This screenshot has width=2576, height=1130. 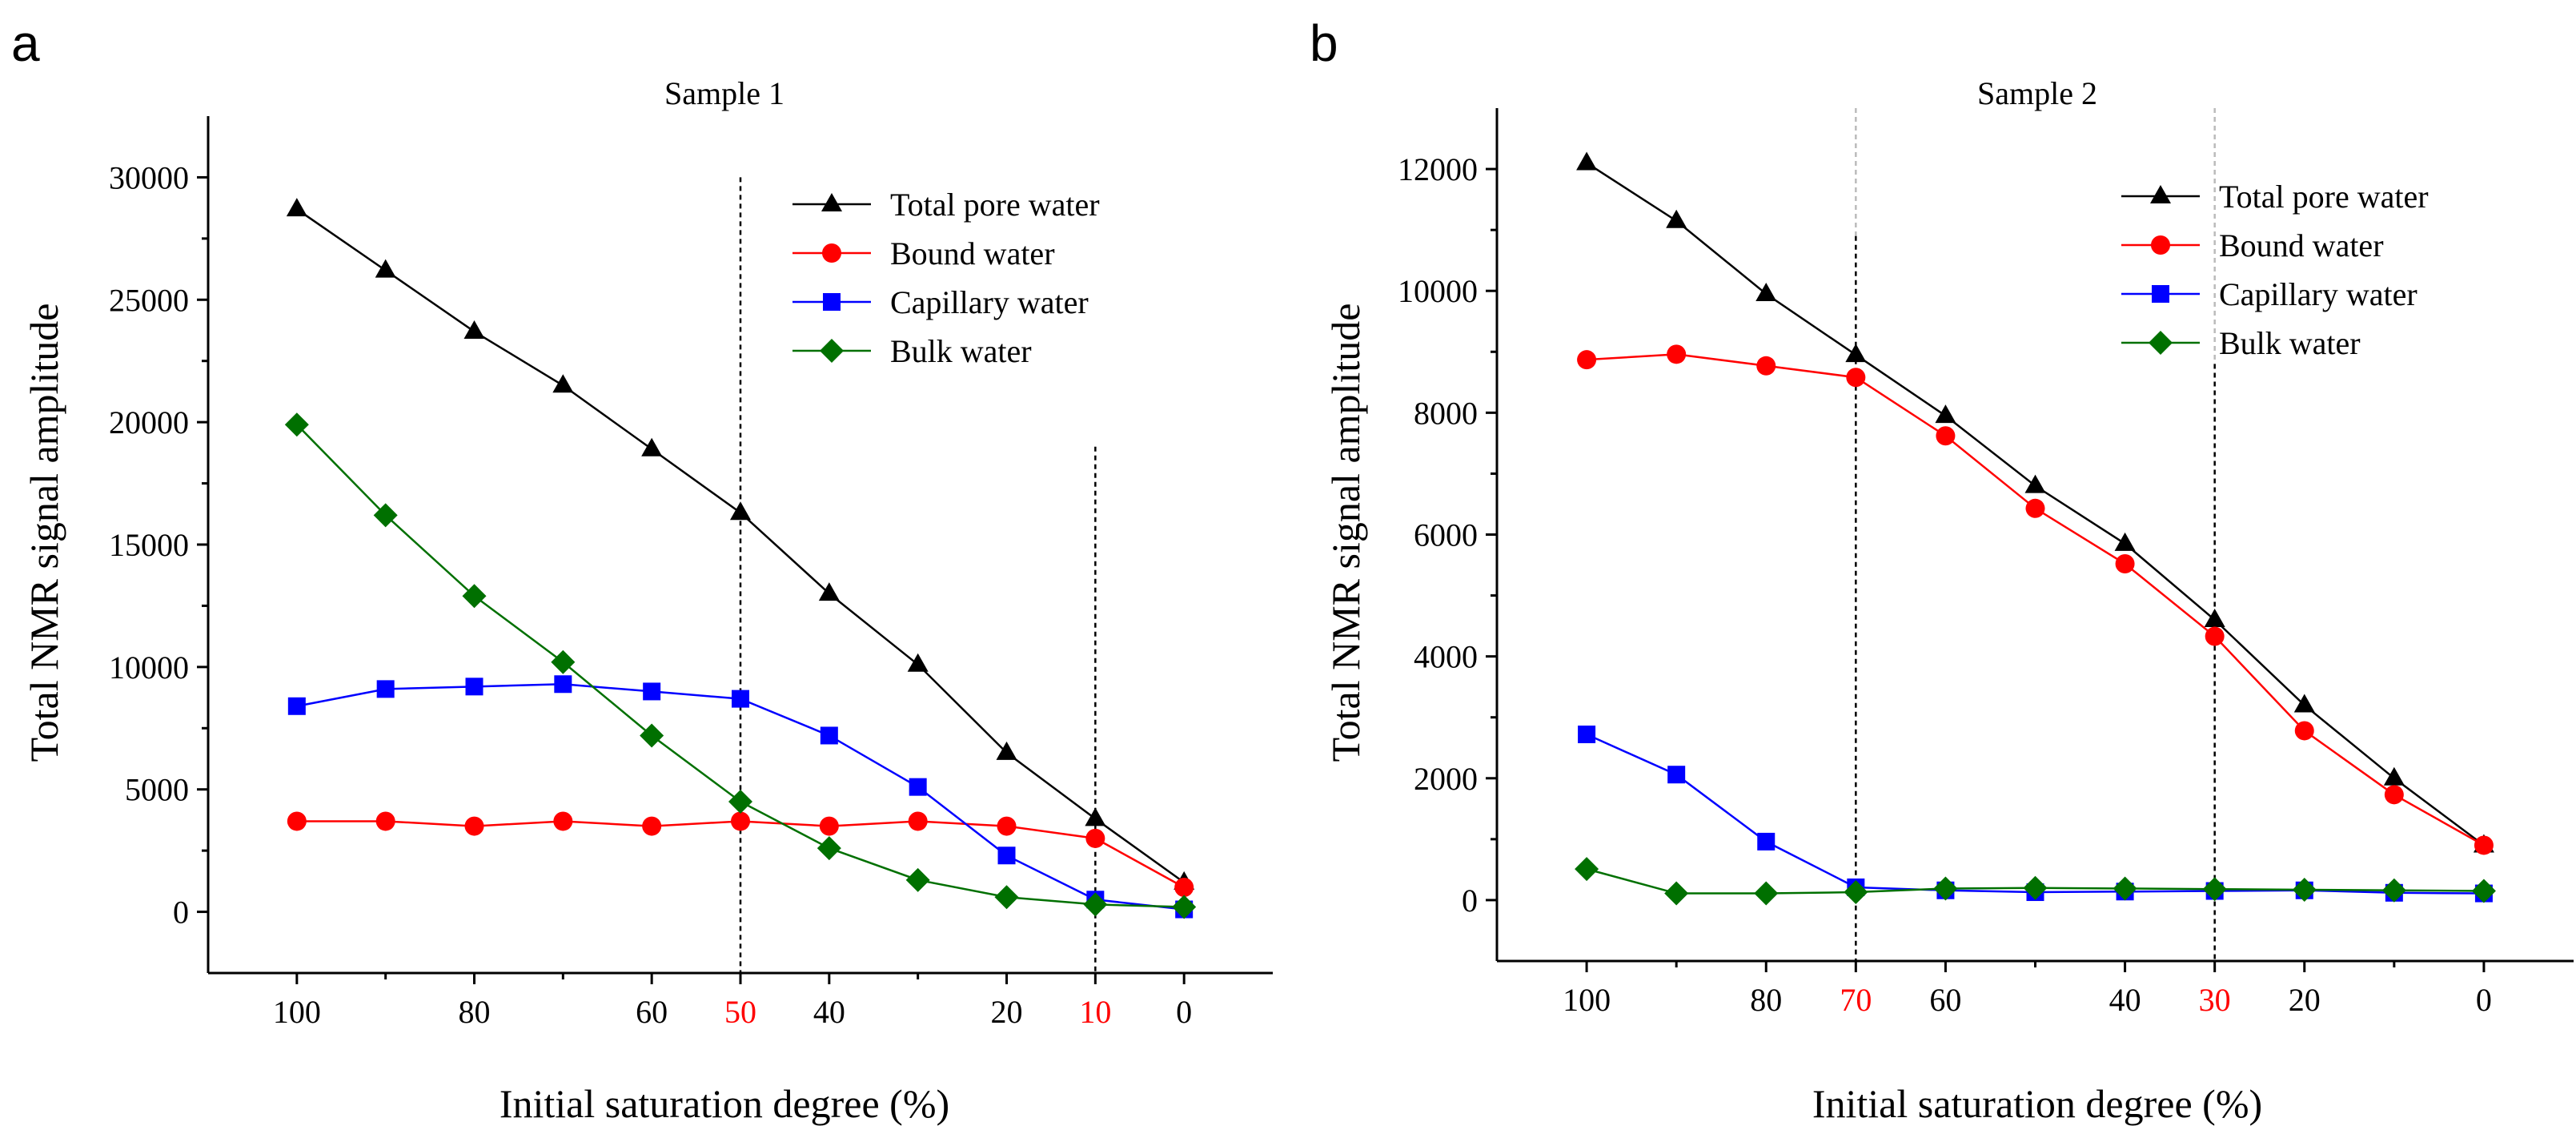 What do you see at coordinates (652, 1012) in the screenshot?
I see `chart-a-x-tick-label: 60` at bounding box center [652, 1012].